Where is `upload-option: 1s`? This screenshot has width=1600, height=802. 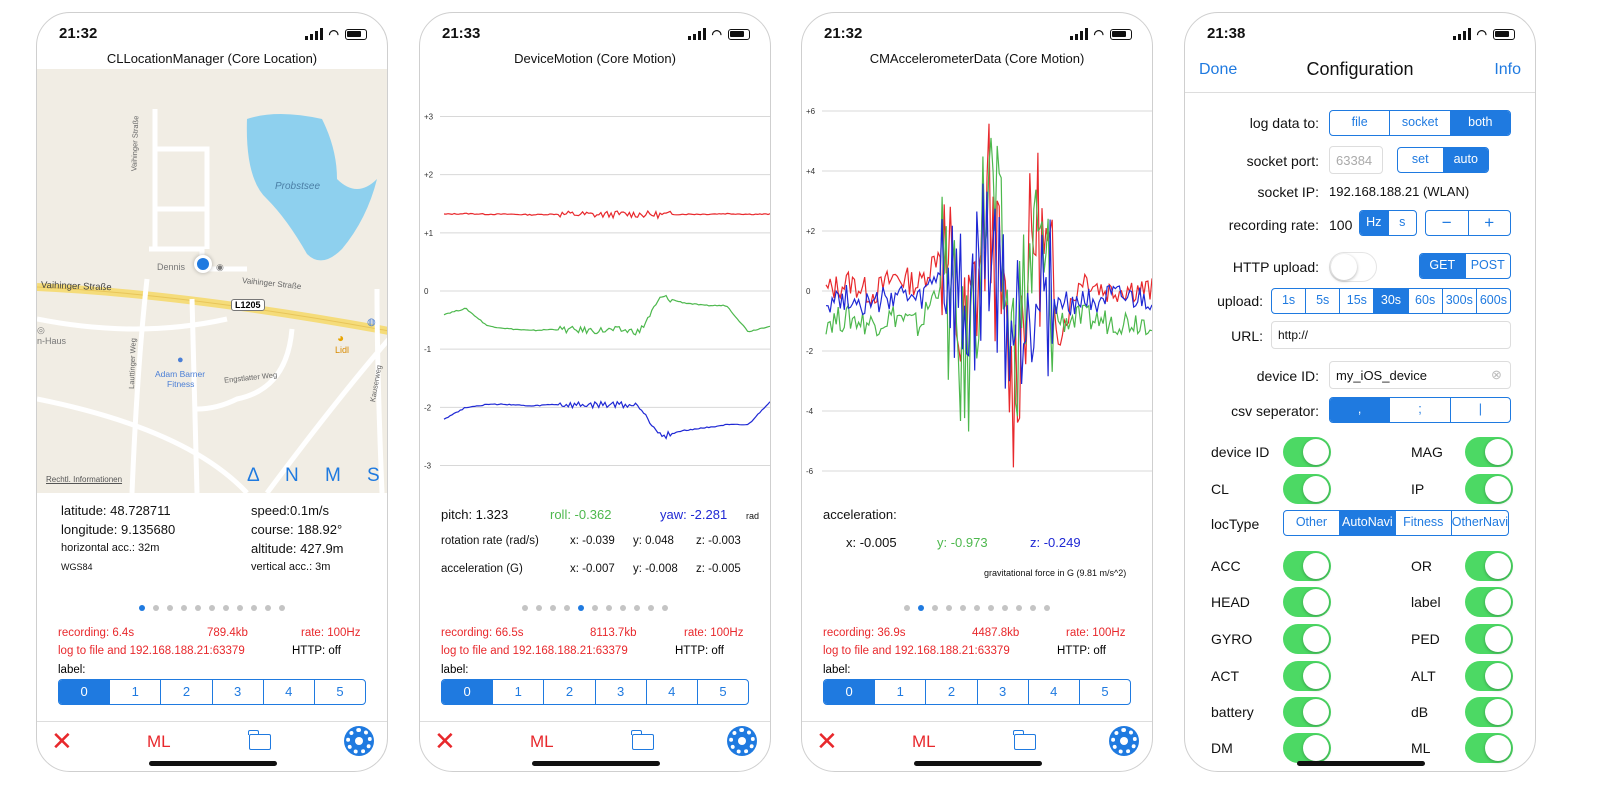 upload-option: 1s is located at coordinates (1288, 300).